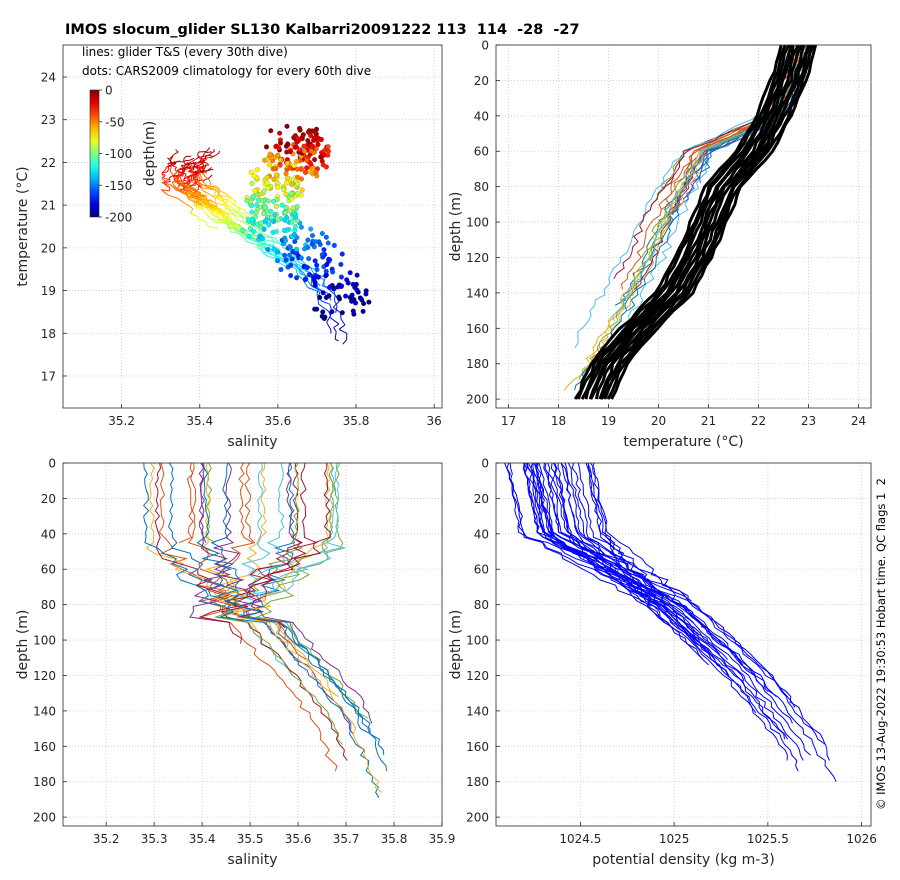 The width and height of the screenshot is (900, 880). What do you see at coordinates (861, 839) in the screenshot?
I see `x-tick-label: 1026` at bounding box center [861, 839].